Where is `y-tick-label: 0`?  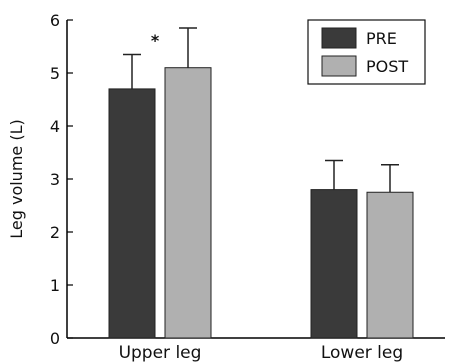
y-tick-label: 0 is located at coordinates (55, 338).